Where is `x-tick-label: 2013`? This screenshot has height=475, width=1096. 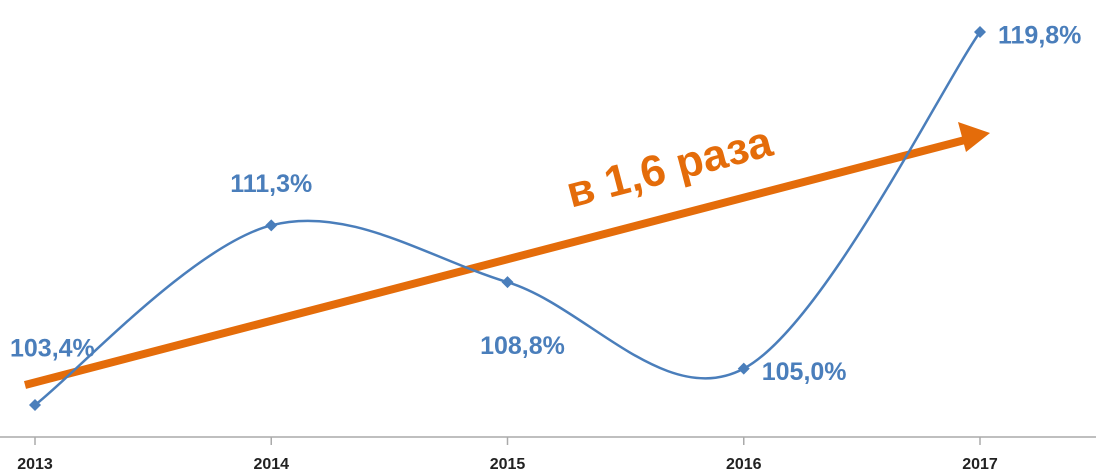 x-tick-label: 2013 is located at coordinates (35, 464).